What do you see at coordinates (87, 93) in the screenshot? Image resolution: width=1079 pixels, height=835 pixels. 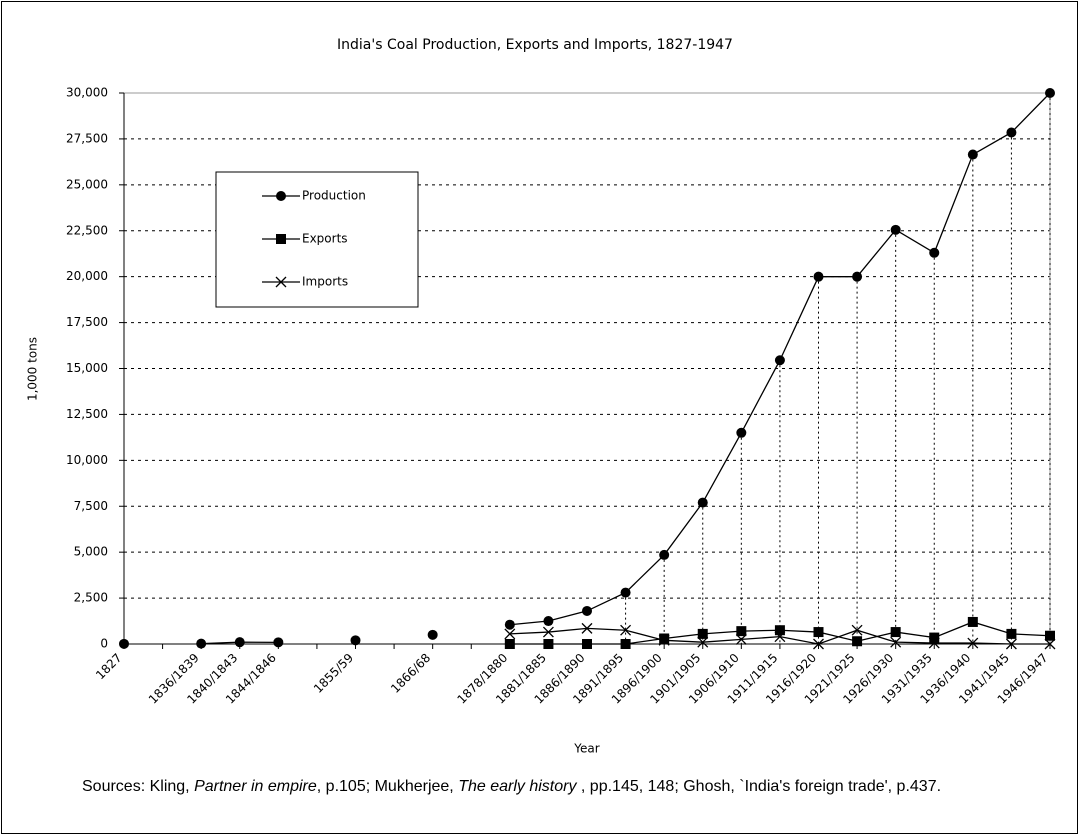 I see `y-tick-label: 30,000` at bounding box center [87, 93].